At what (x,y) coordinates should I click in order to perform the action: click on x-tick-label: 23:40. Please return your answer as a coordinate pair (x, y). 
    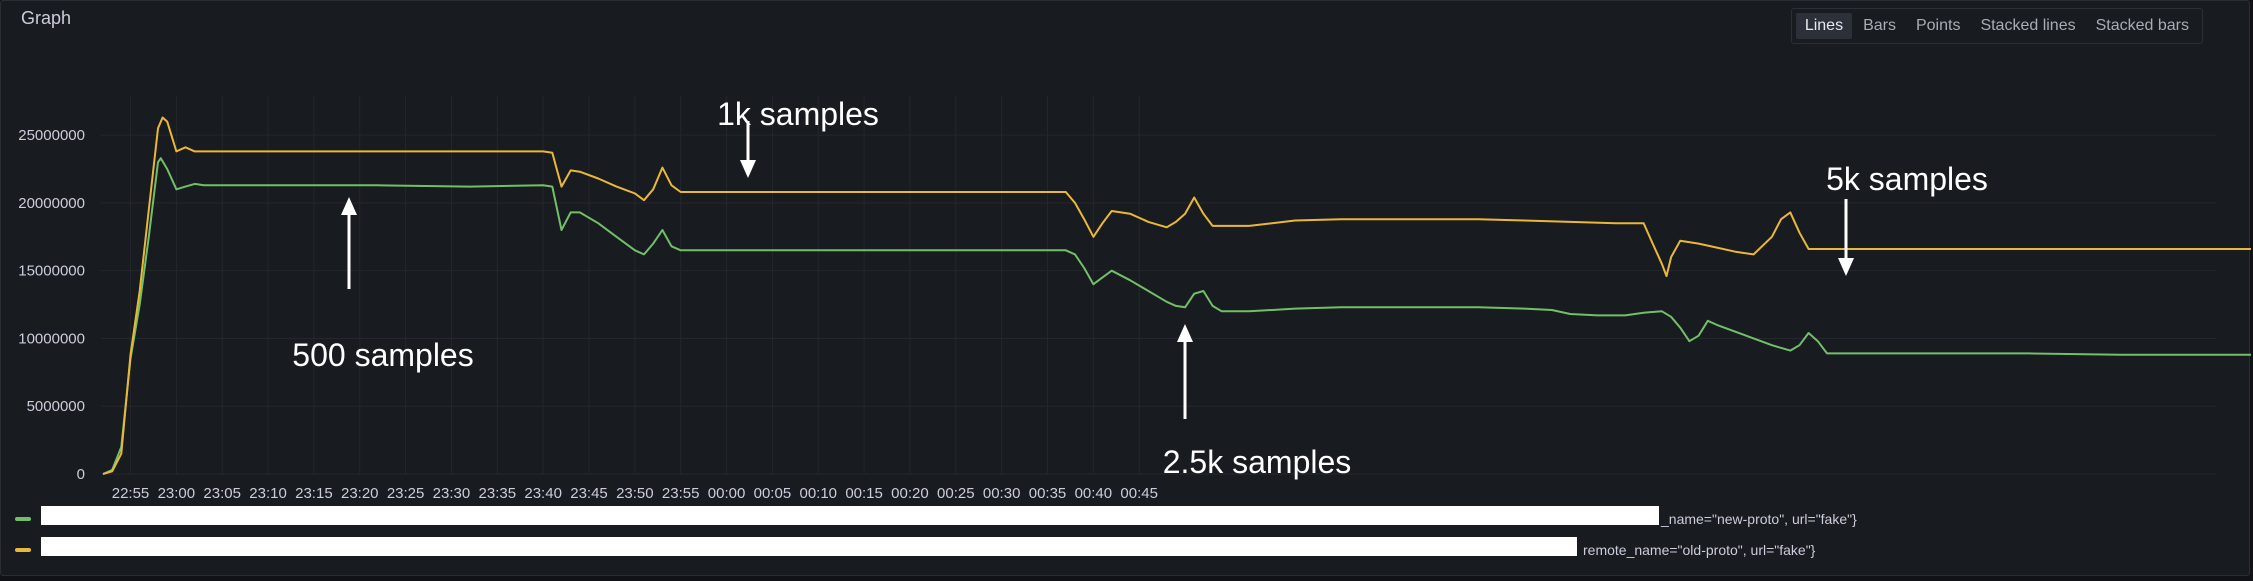
    Looking at the image, I should click on (543, 493).